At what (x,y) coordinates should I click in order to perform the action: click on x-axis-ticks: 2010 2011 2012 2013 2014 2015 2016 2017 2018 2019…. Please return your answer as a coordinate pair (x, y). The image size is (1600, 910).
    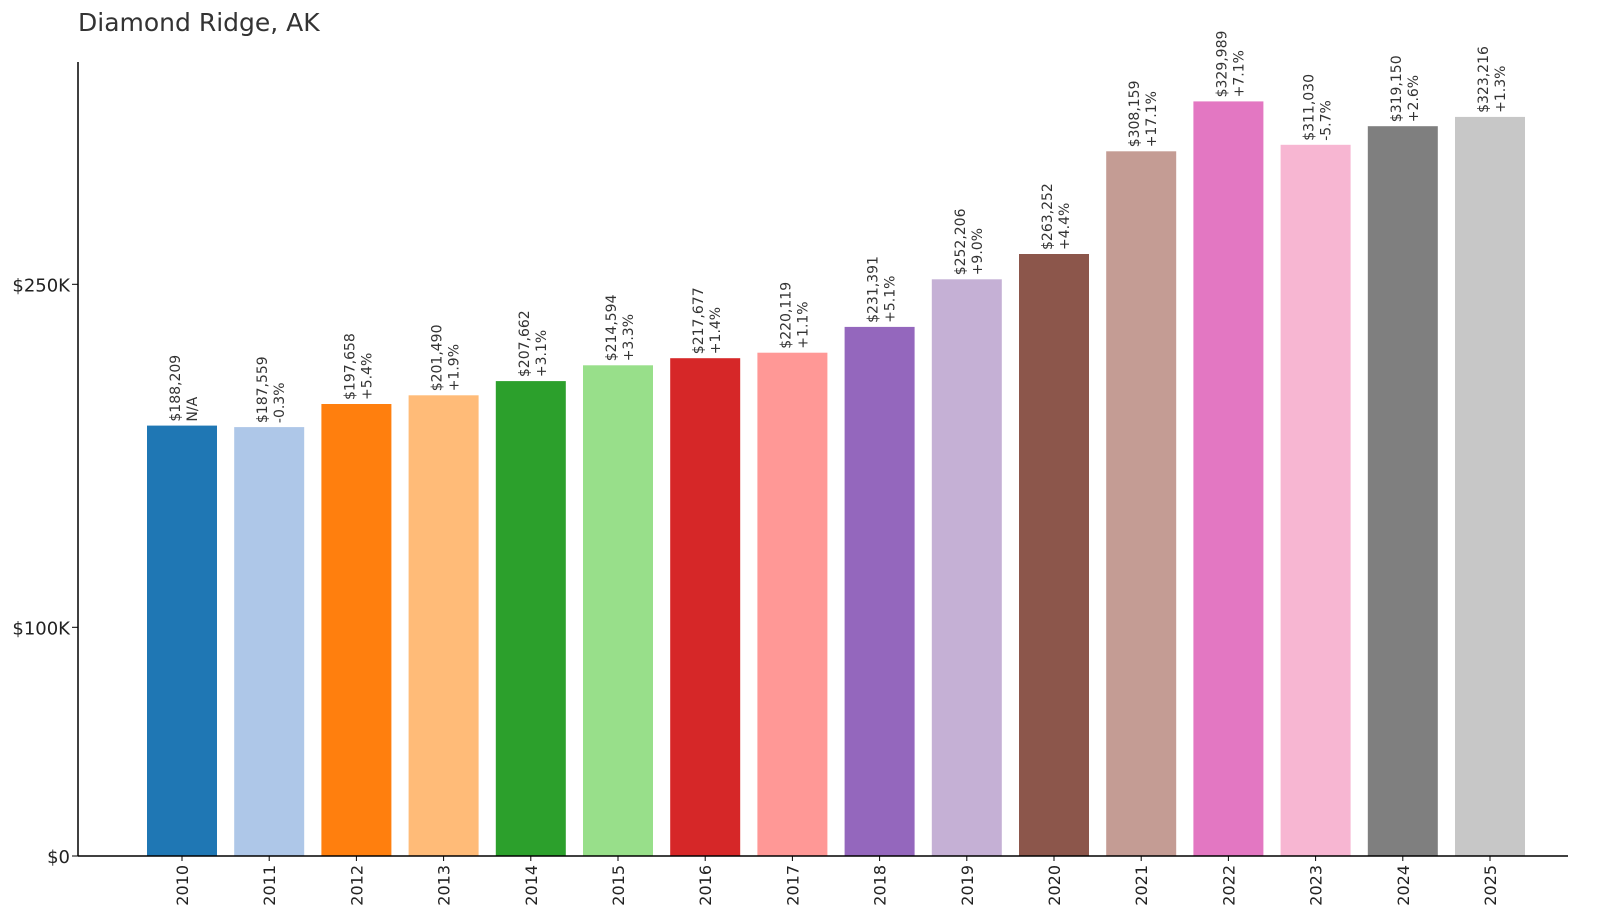
    Looking at the image, I should click on (836, 881).